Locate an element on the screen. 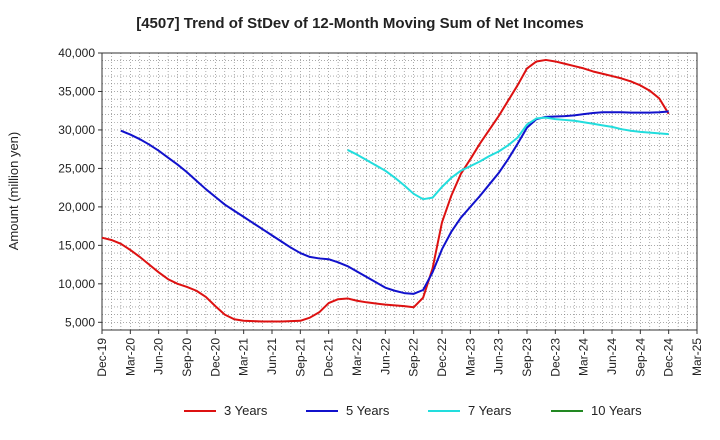 The height and width of the screenshot is (440, 720). legend-label: 7 Years is located at coordinates (490, 410).